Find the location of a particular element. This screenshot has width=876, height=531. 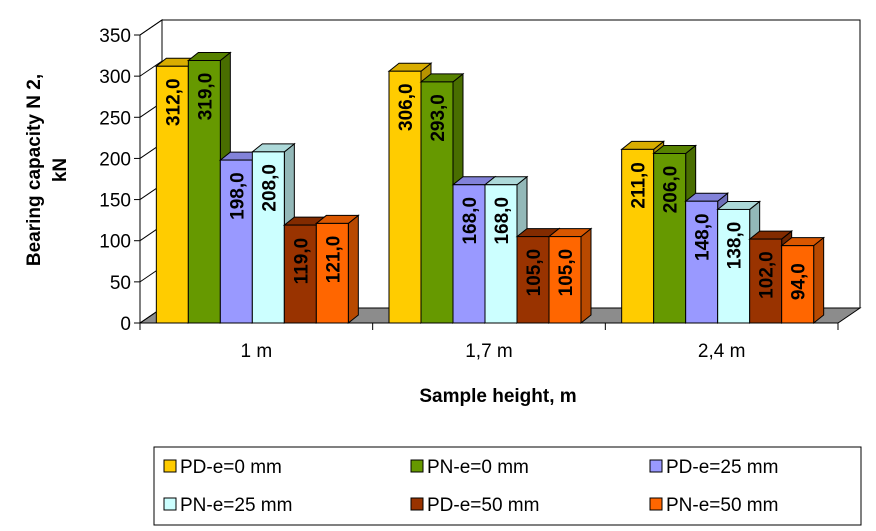

bar-group: 121,0 is located at coordinates (337, 269).